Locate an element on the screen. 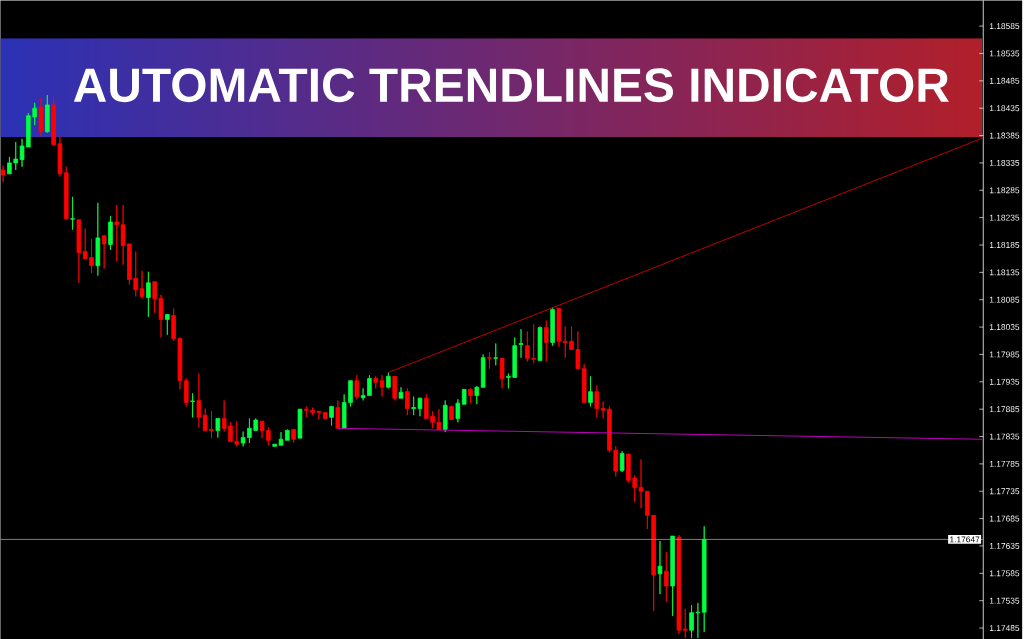 The height and width of the screenshot is (639, 1024). y-tick-label: 1.17585 is located at coordinates (1004, 573).